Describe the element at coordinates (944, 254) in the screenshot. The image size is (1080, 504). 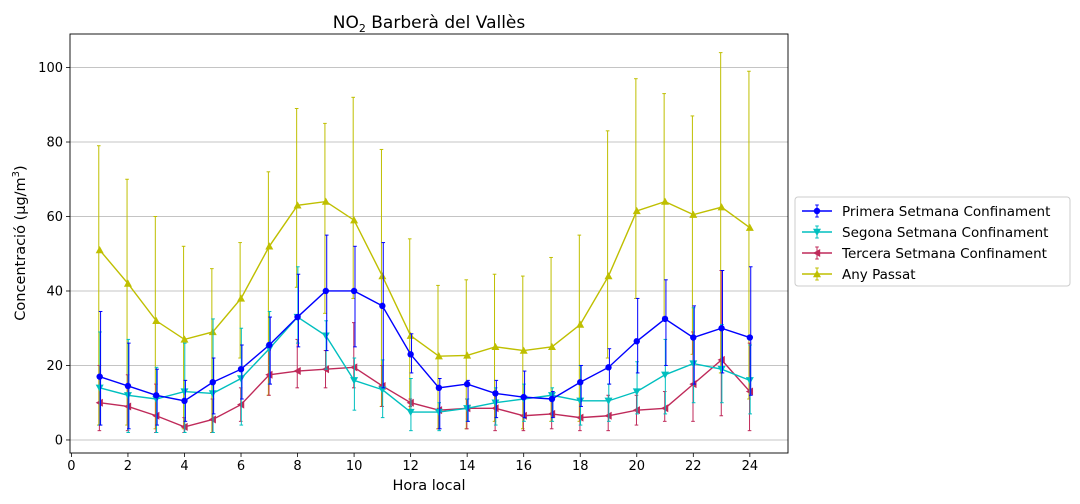
I see `legend-label: Tercera Setmana Confinament` at that location.